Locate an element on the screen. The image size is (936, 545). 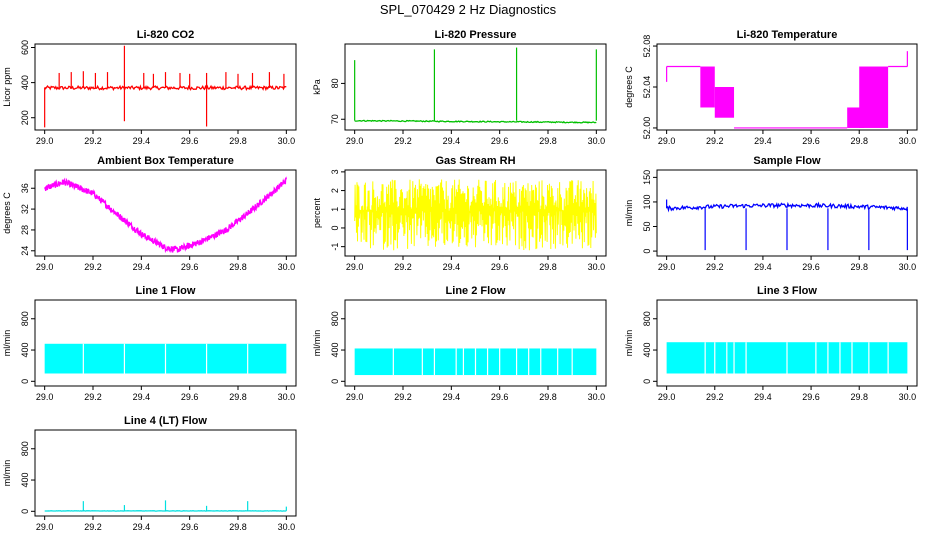
y-tick-label: 100 is located at coordinates (647, 201).